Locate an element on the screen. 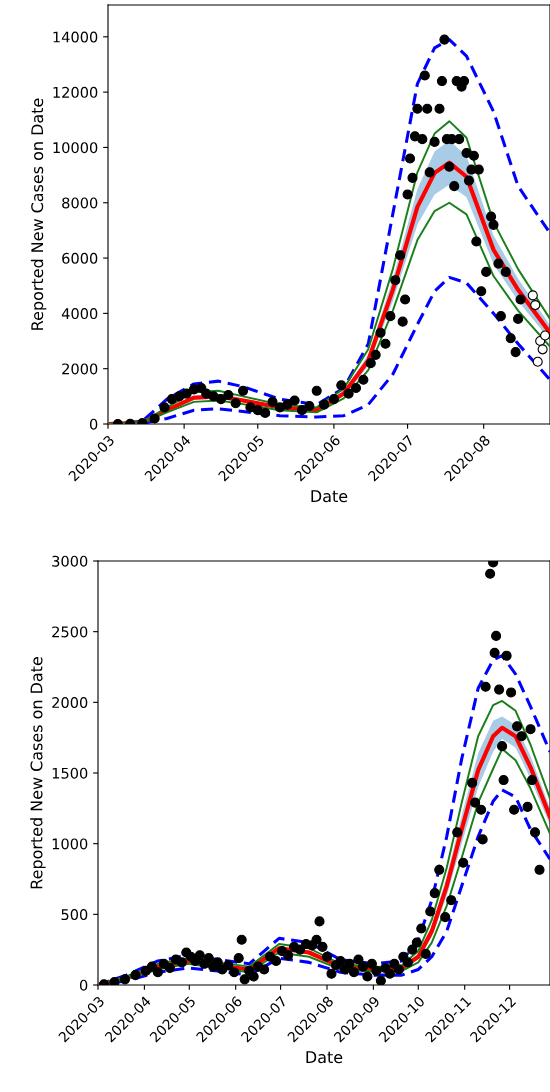 Image resolution: width=550 pixels, height=1092 pixels. y-tick-label: 2500 is located at coordinates (70, 632).